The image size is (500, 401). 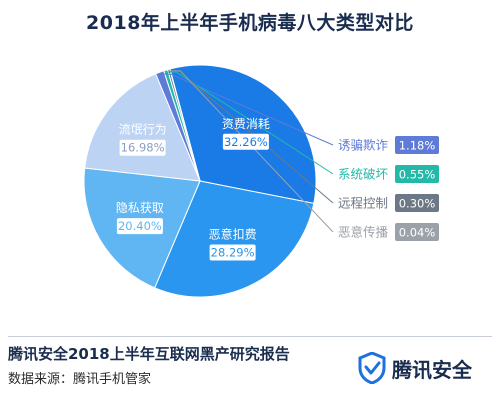 I want to click on slice-3-value-badge, so click(x=139, y=226).